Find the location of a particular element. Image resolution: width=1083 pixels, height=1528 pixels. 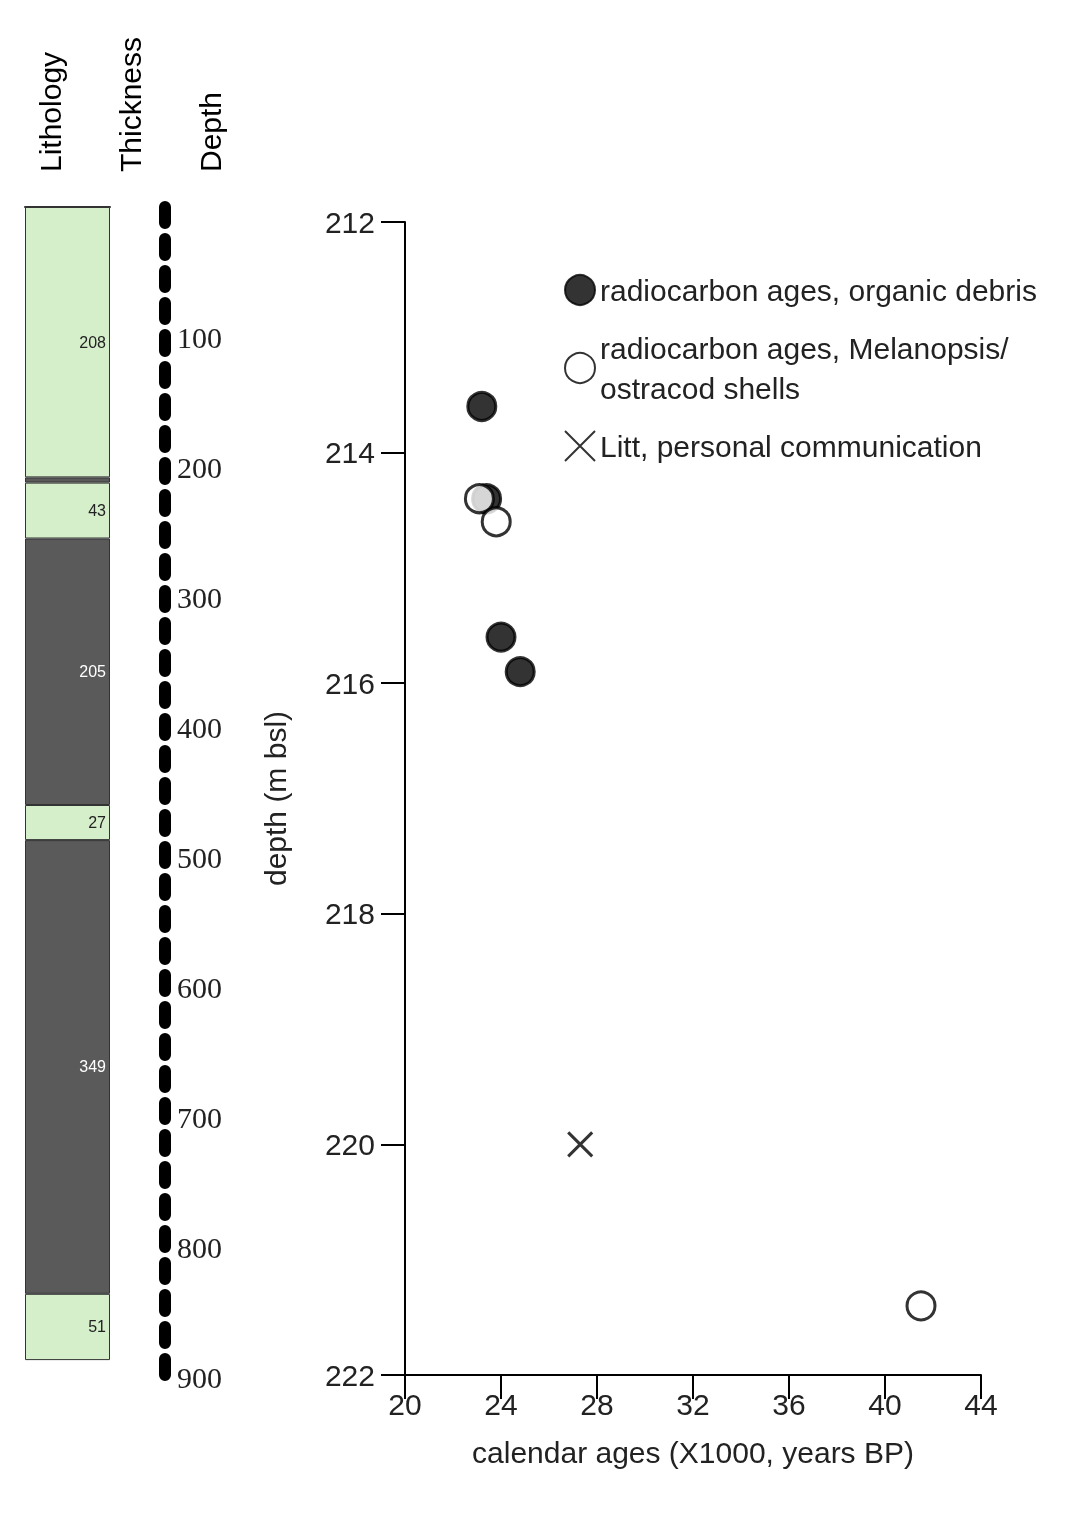

data-label: 349 is located at coordinates (93, 1067).